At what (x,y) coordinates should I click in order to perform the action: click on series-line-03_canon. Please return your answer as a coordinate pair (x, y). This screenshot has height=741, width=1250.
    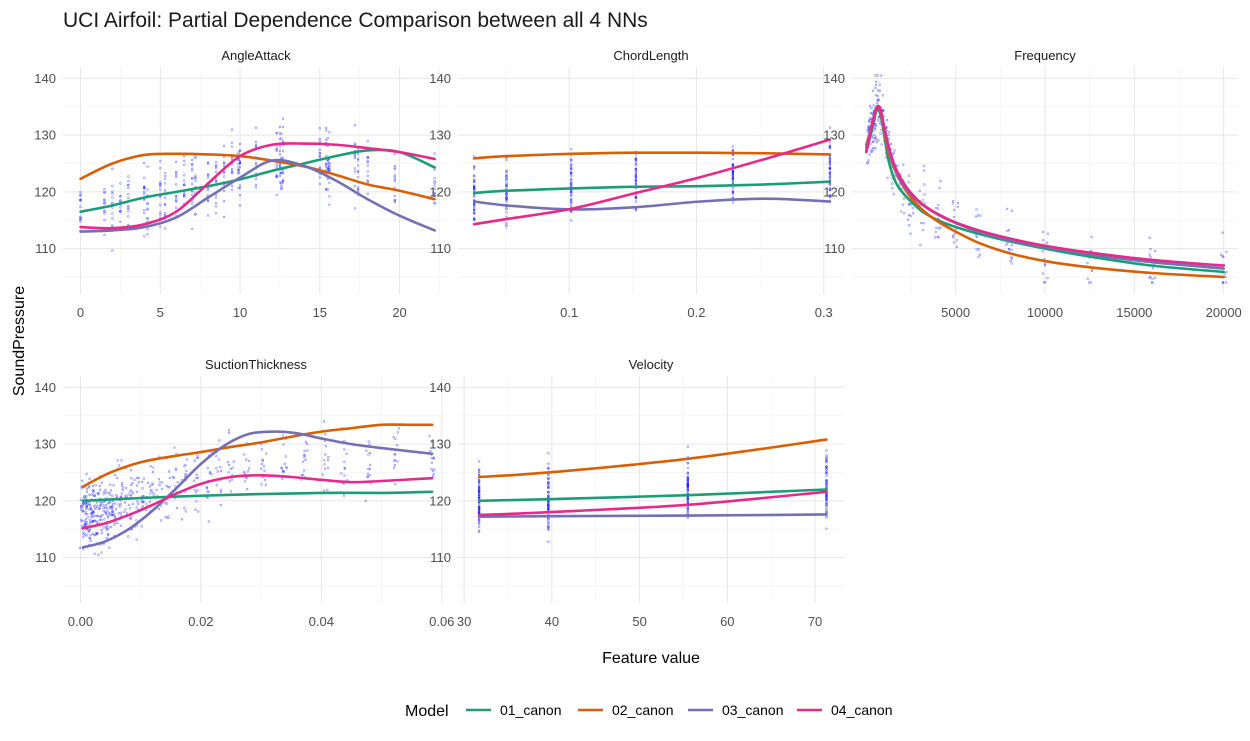
    Looking at the image, I should click on (257, 195).